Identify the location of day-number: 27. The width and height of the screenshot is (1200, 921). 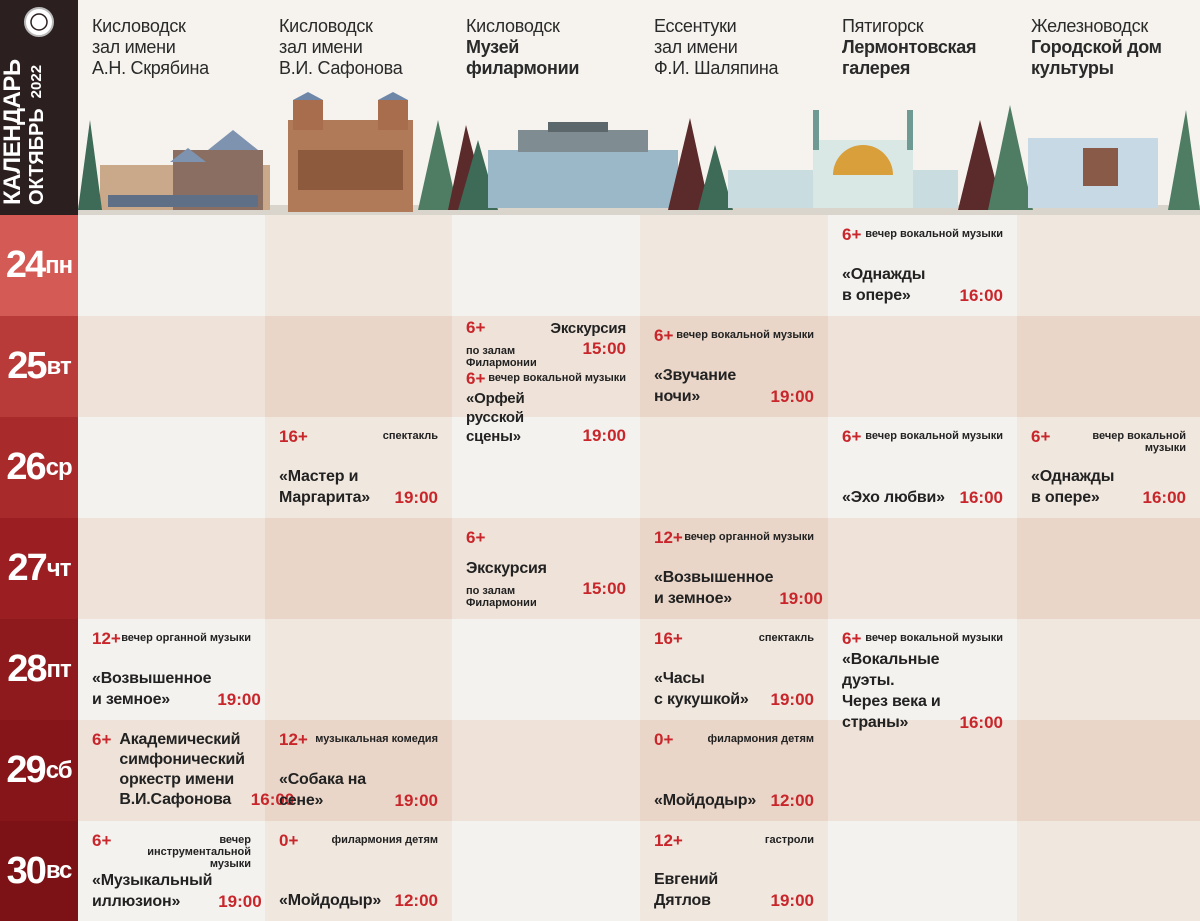
(27, 568).